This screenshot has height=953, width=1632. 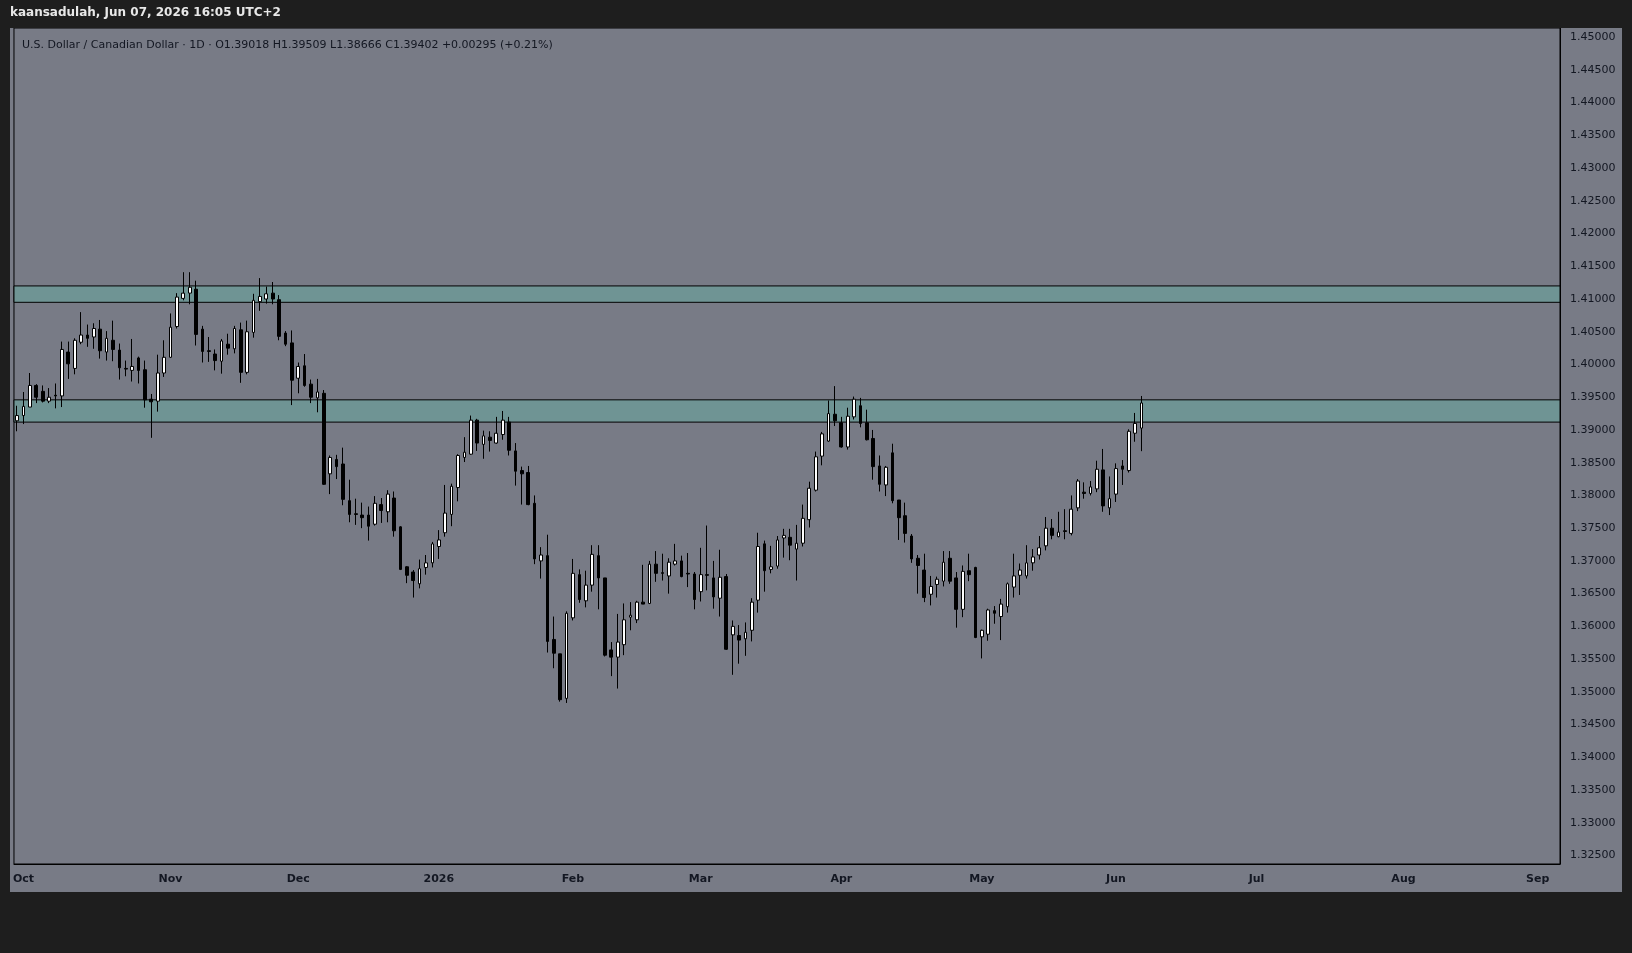 I want to click on y-tick-label: 1.37000, so click(x=1593, y=560).